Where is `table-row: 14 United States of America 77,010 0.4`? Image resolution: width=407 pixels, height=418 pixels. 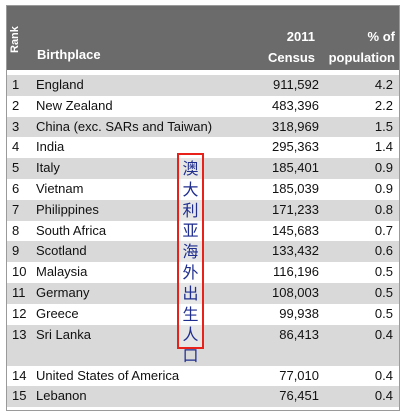 table-row: 14 United States of America 77,010 0.4 is located at coordinates (203, 376).